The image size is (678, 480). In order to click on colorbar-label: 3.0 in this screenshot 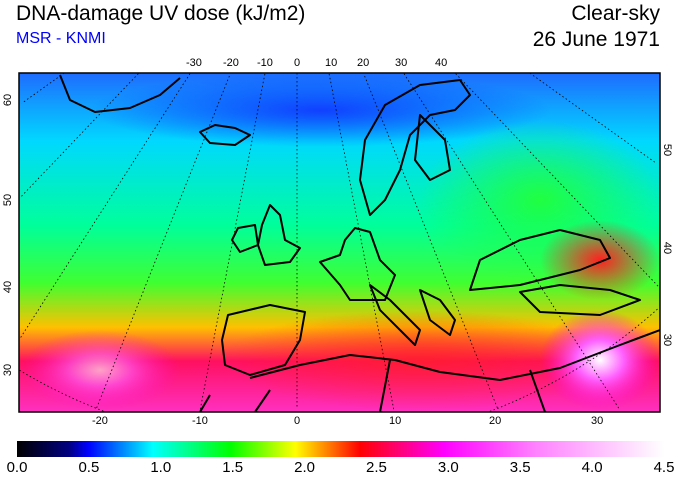, I will do `click(448, 467)`.